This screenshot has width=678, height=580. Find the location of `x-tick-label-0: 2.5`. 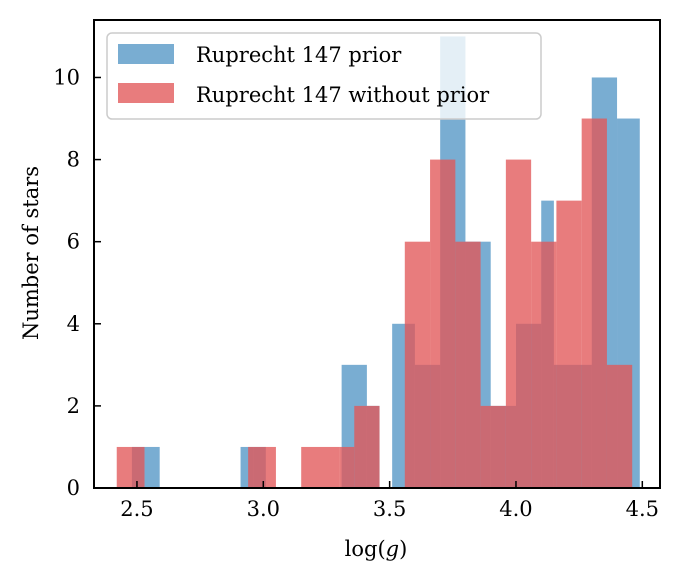

x-tick-label-0: 2.5 is located at coordinates (136, 509).